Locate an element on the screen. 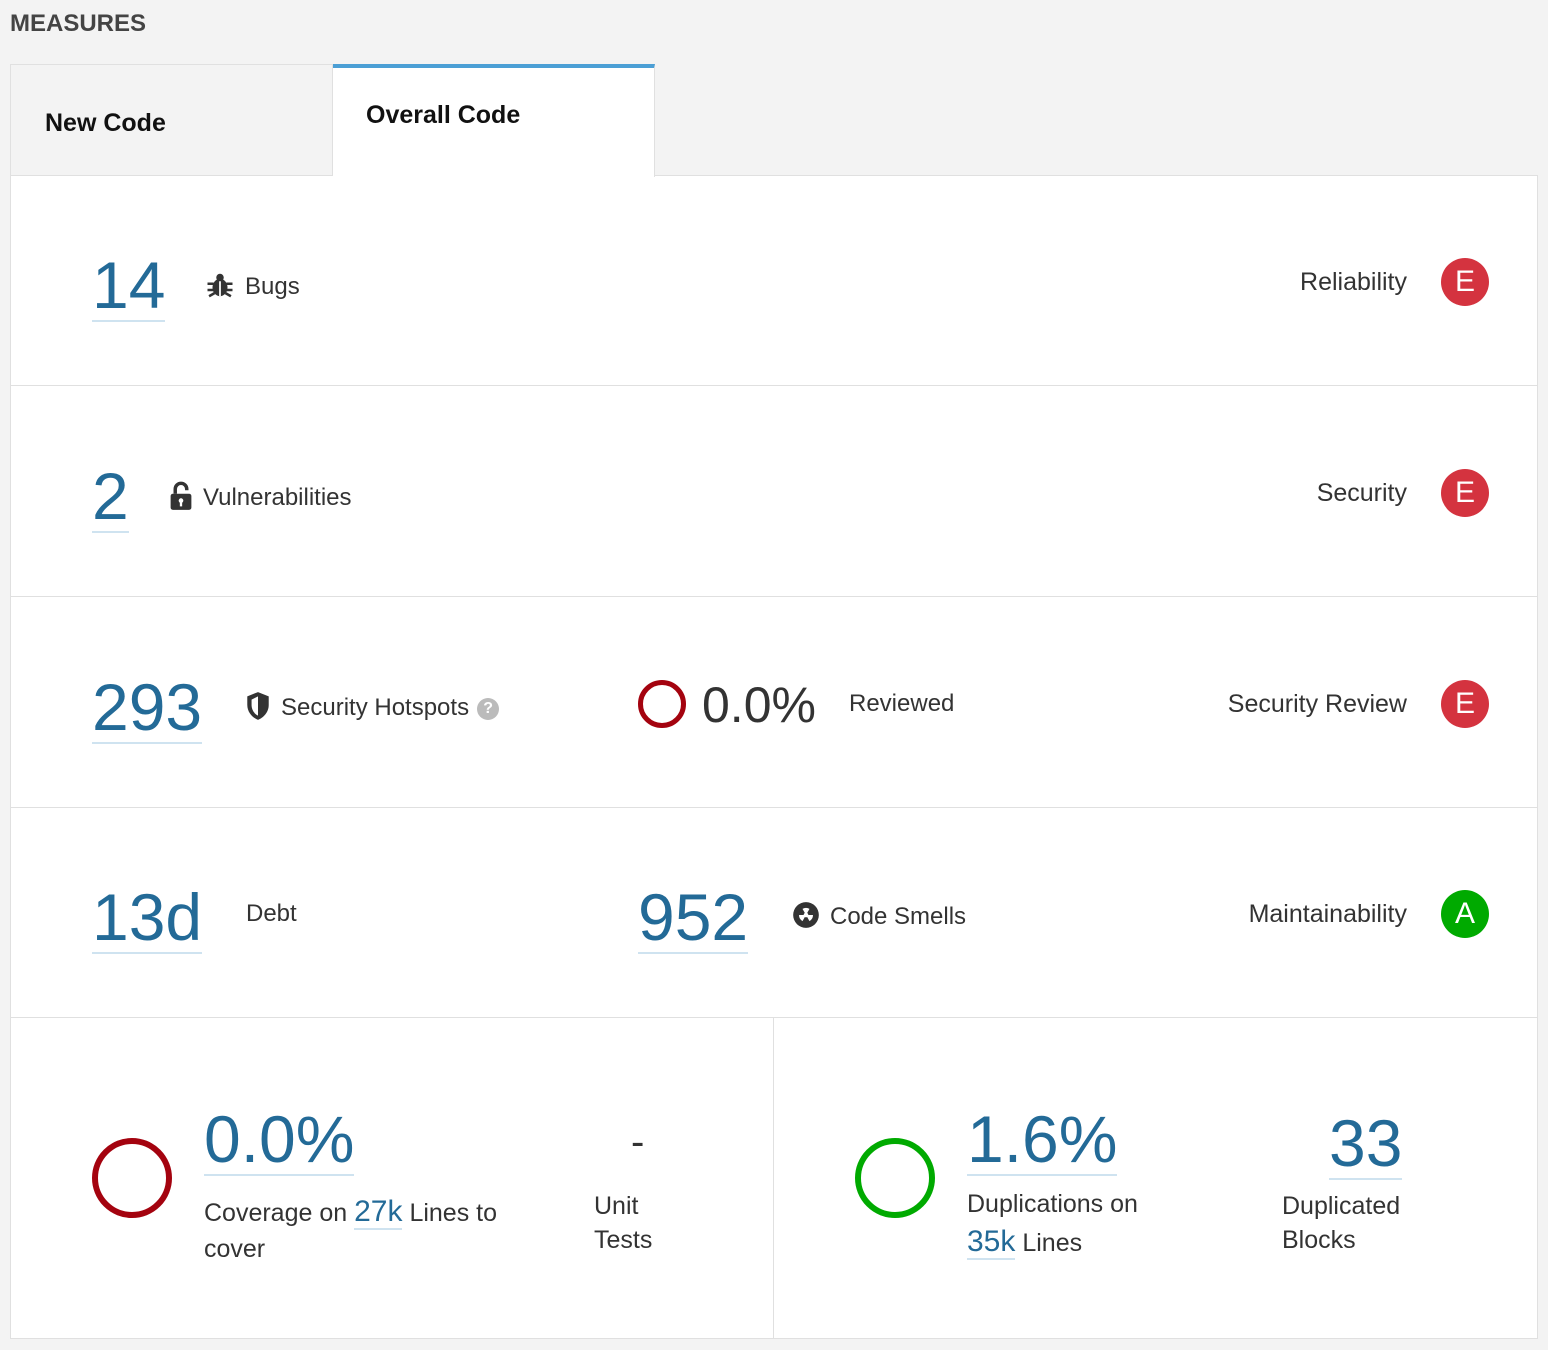 The height and width of the screenshot is (1350, 1548). security-review-rating-badge: E is located at coordinates (1465, 704).